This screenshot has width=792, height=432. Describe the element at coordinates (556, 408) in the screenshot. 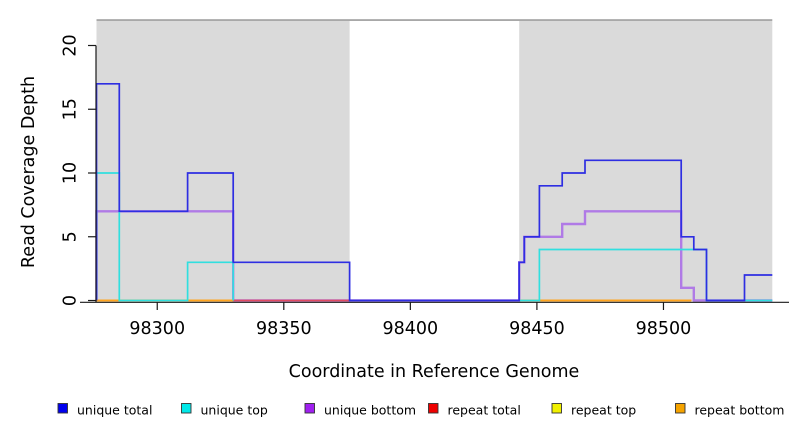

I see `legend-swatch-repeat-top` at that location.